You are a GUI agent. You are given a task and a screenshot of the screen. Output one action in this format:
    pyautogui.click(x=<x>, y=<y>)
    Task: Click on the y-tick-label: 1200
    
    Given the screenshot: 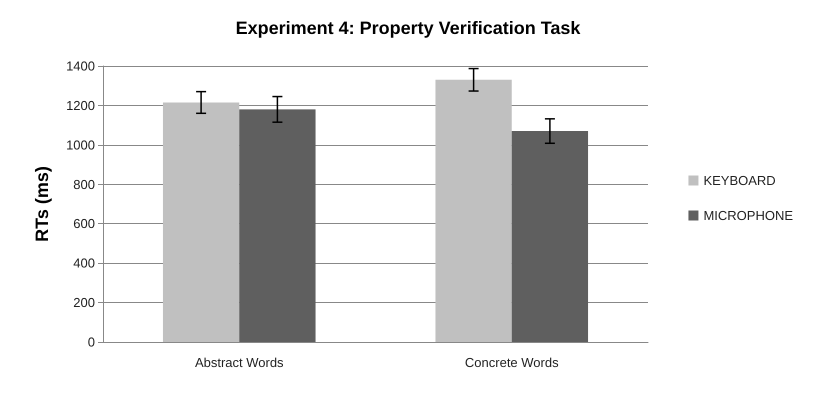 What is the action you would take?
    pyautogui.click(x=80, y=105)
    